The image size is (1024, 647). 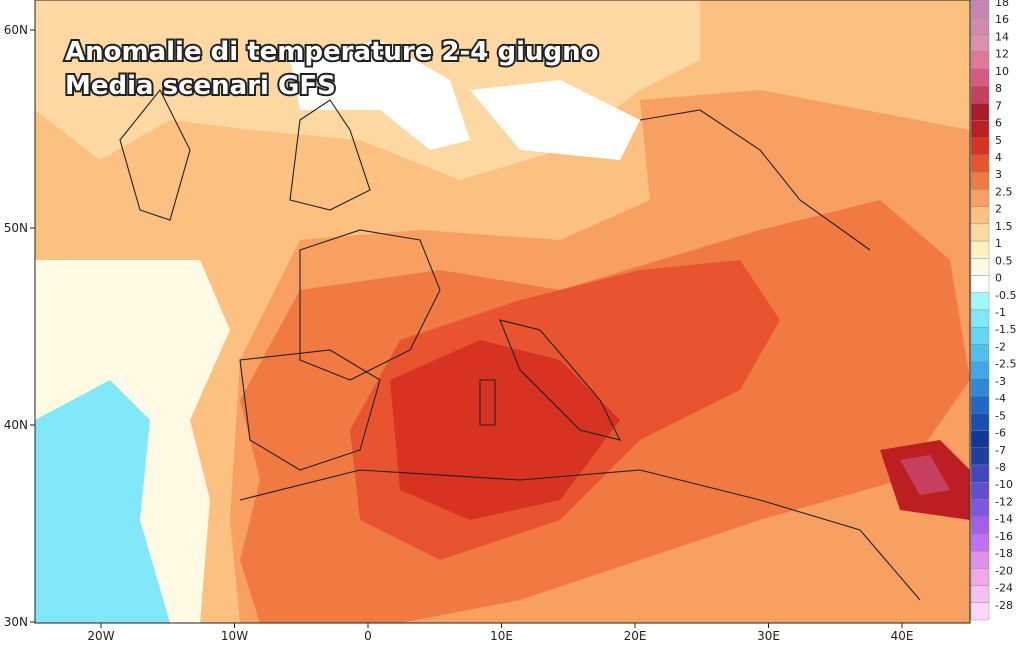 What do you see at coordinates (16, 425) in the screenshot?
I see `lat-label: 40N` at bounding box center [16, 425].